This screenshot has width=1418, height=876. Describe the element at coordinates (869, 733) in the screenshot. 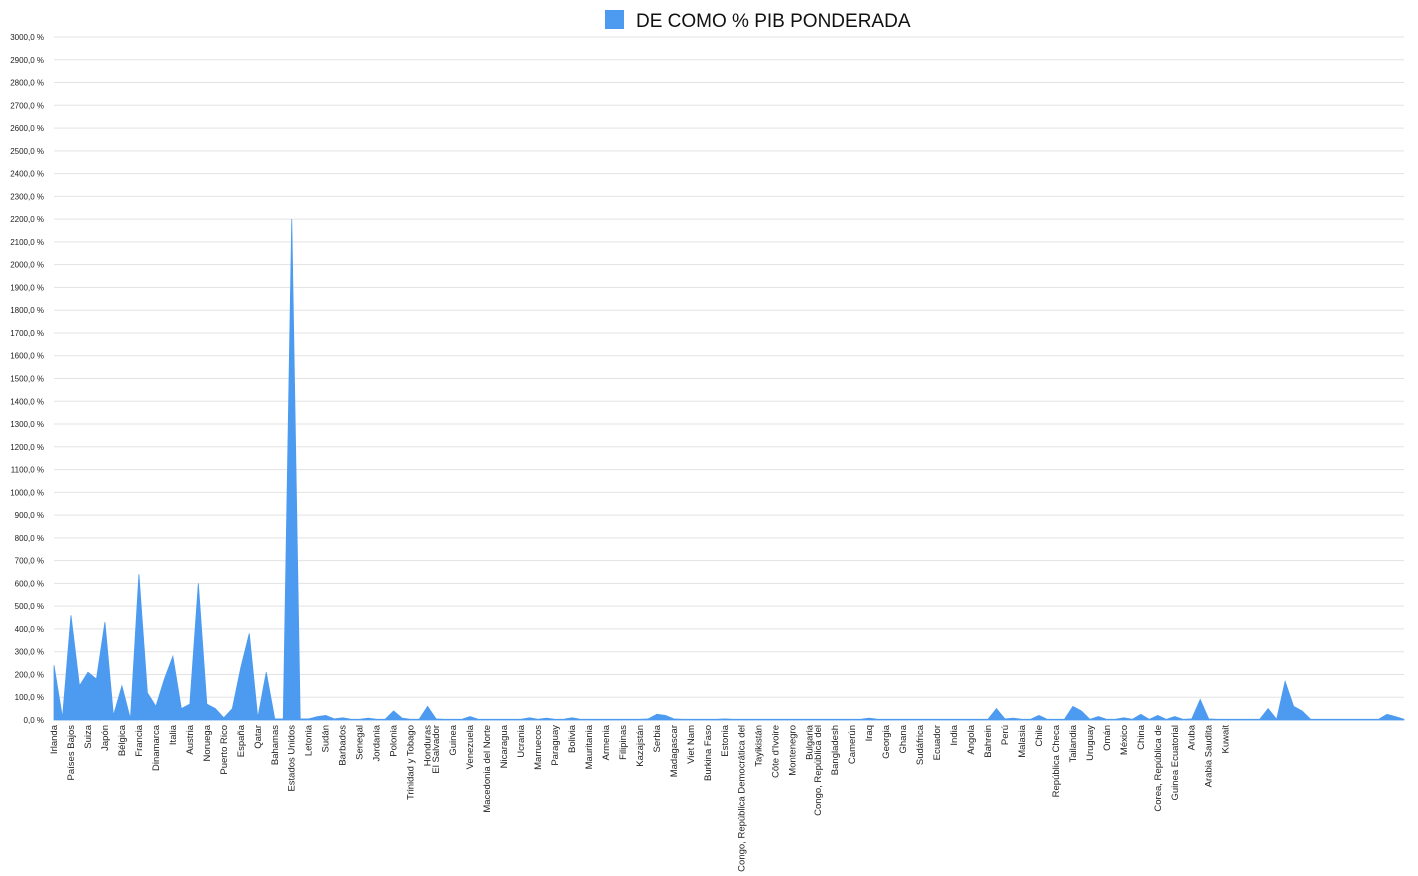

I see `x-tick-label: Iraq` at that location.